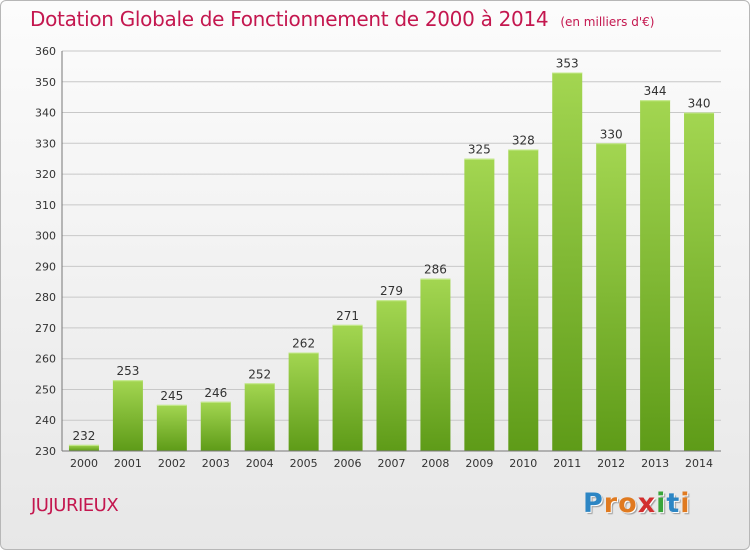  Describe the element at coordinates (259, 374) in the screenshot. I see `data-label: 252` at that location.